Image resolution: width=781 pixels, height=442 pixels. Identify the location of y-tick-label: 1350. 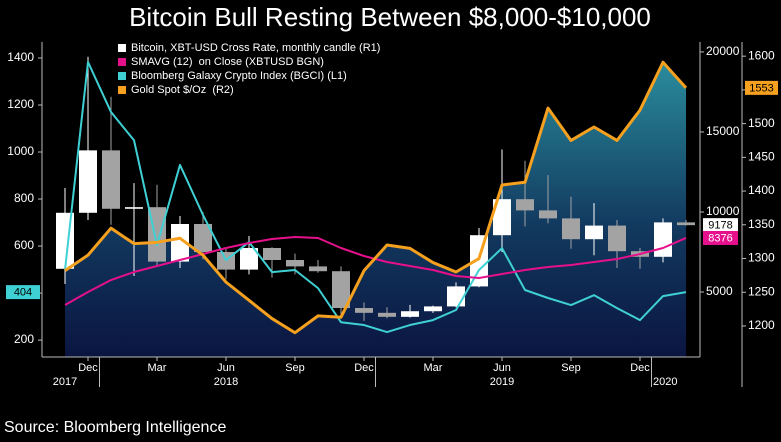
(761, 224).